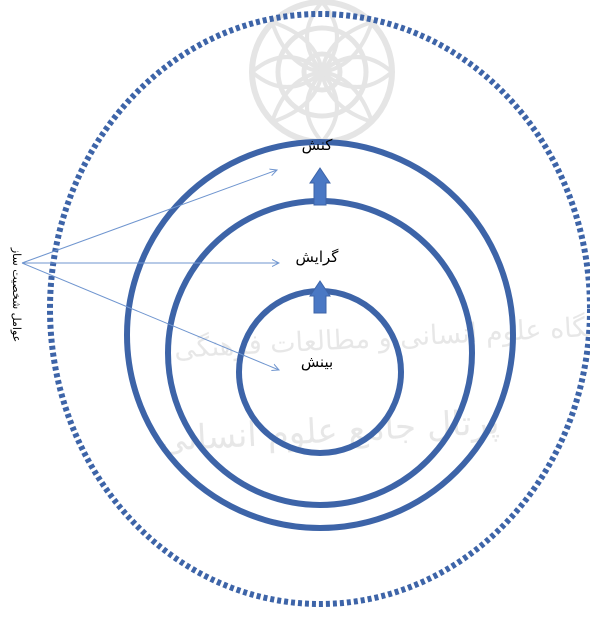  Describe the element at coordinates (320, 186) in the screenshot. I see `up-arrow-middle-to-outer` at that location.